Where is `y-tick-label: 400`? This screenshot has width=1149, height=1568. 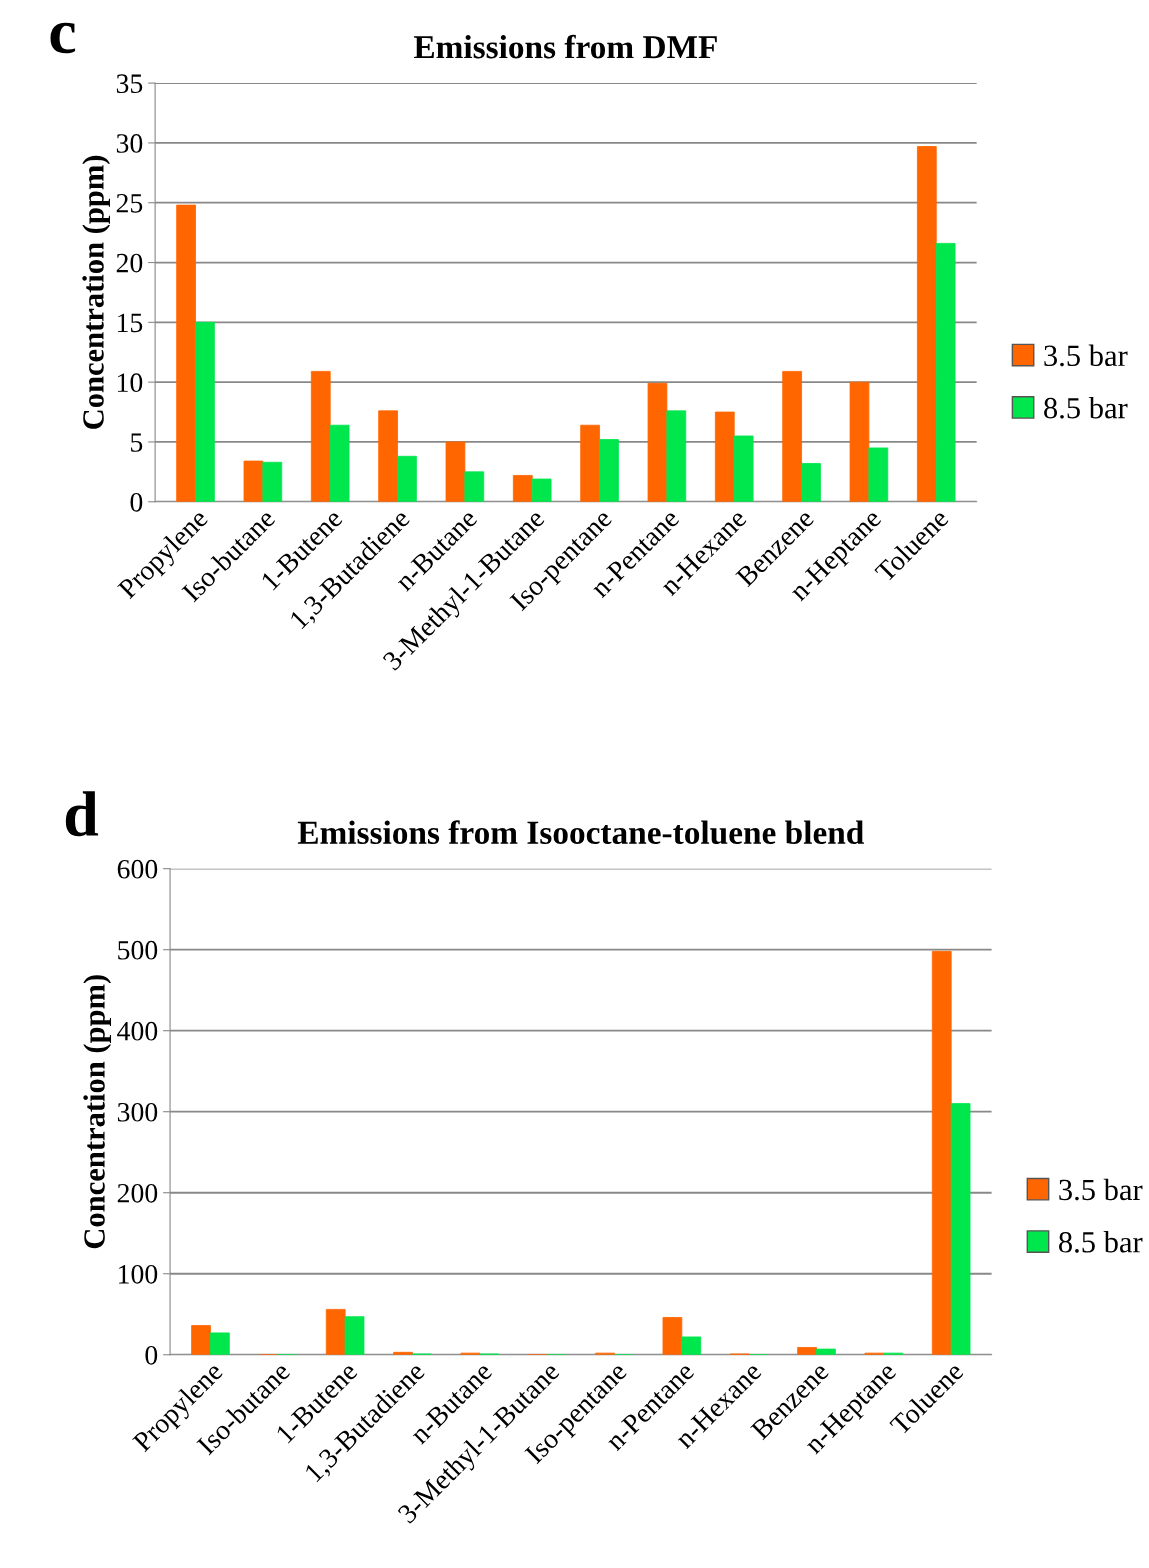 y-tick-label: 400 is located at coordinates (137, 1031).